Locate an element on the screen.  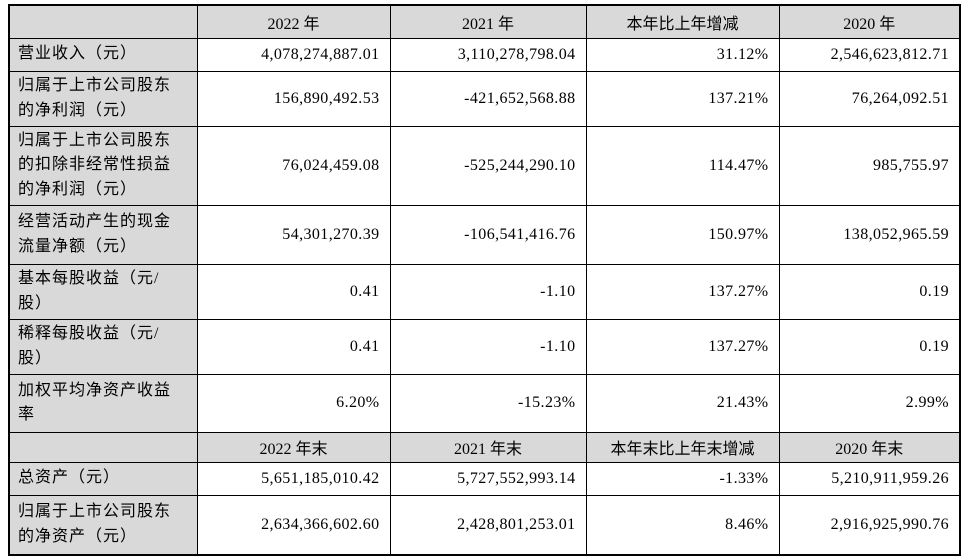
col-header-change: 本年比上年增减 is located at coordinates (682, 21).